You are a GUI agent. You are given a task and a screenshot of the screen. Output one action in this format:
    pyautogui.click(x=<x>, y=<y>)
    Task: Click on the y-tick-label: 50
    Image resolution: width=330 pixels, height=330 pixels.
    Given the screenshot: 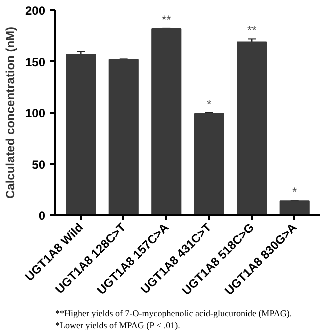 What is the action you would take?
    pyautogui.click(x=39, y=165)
    